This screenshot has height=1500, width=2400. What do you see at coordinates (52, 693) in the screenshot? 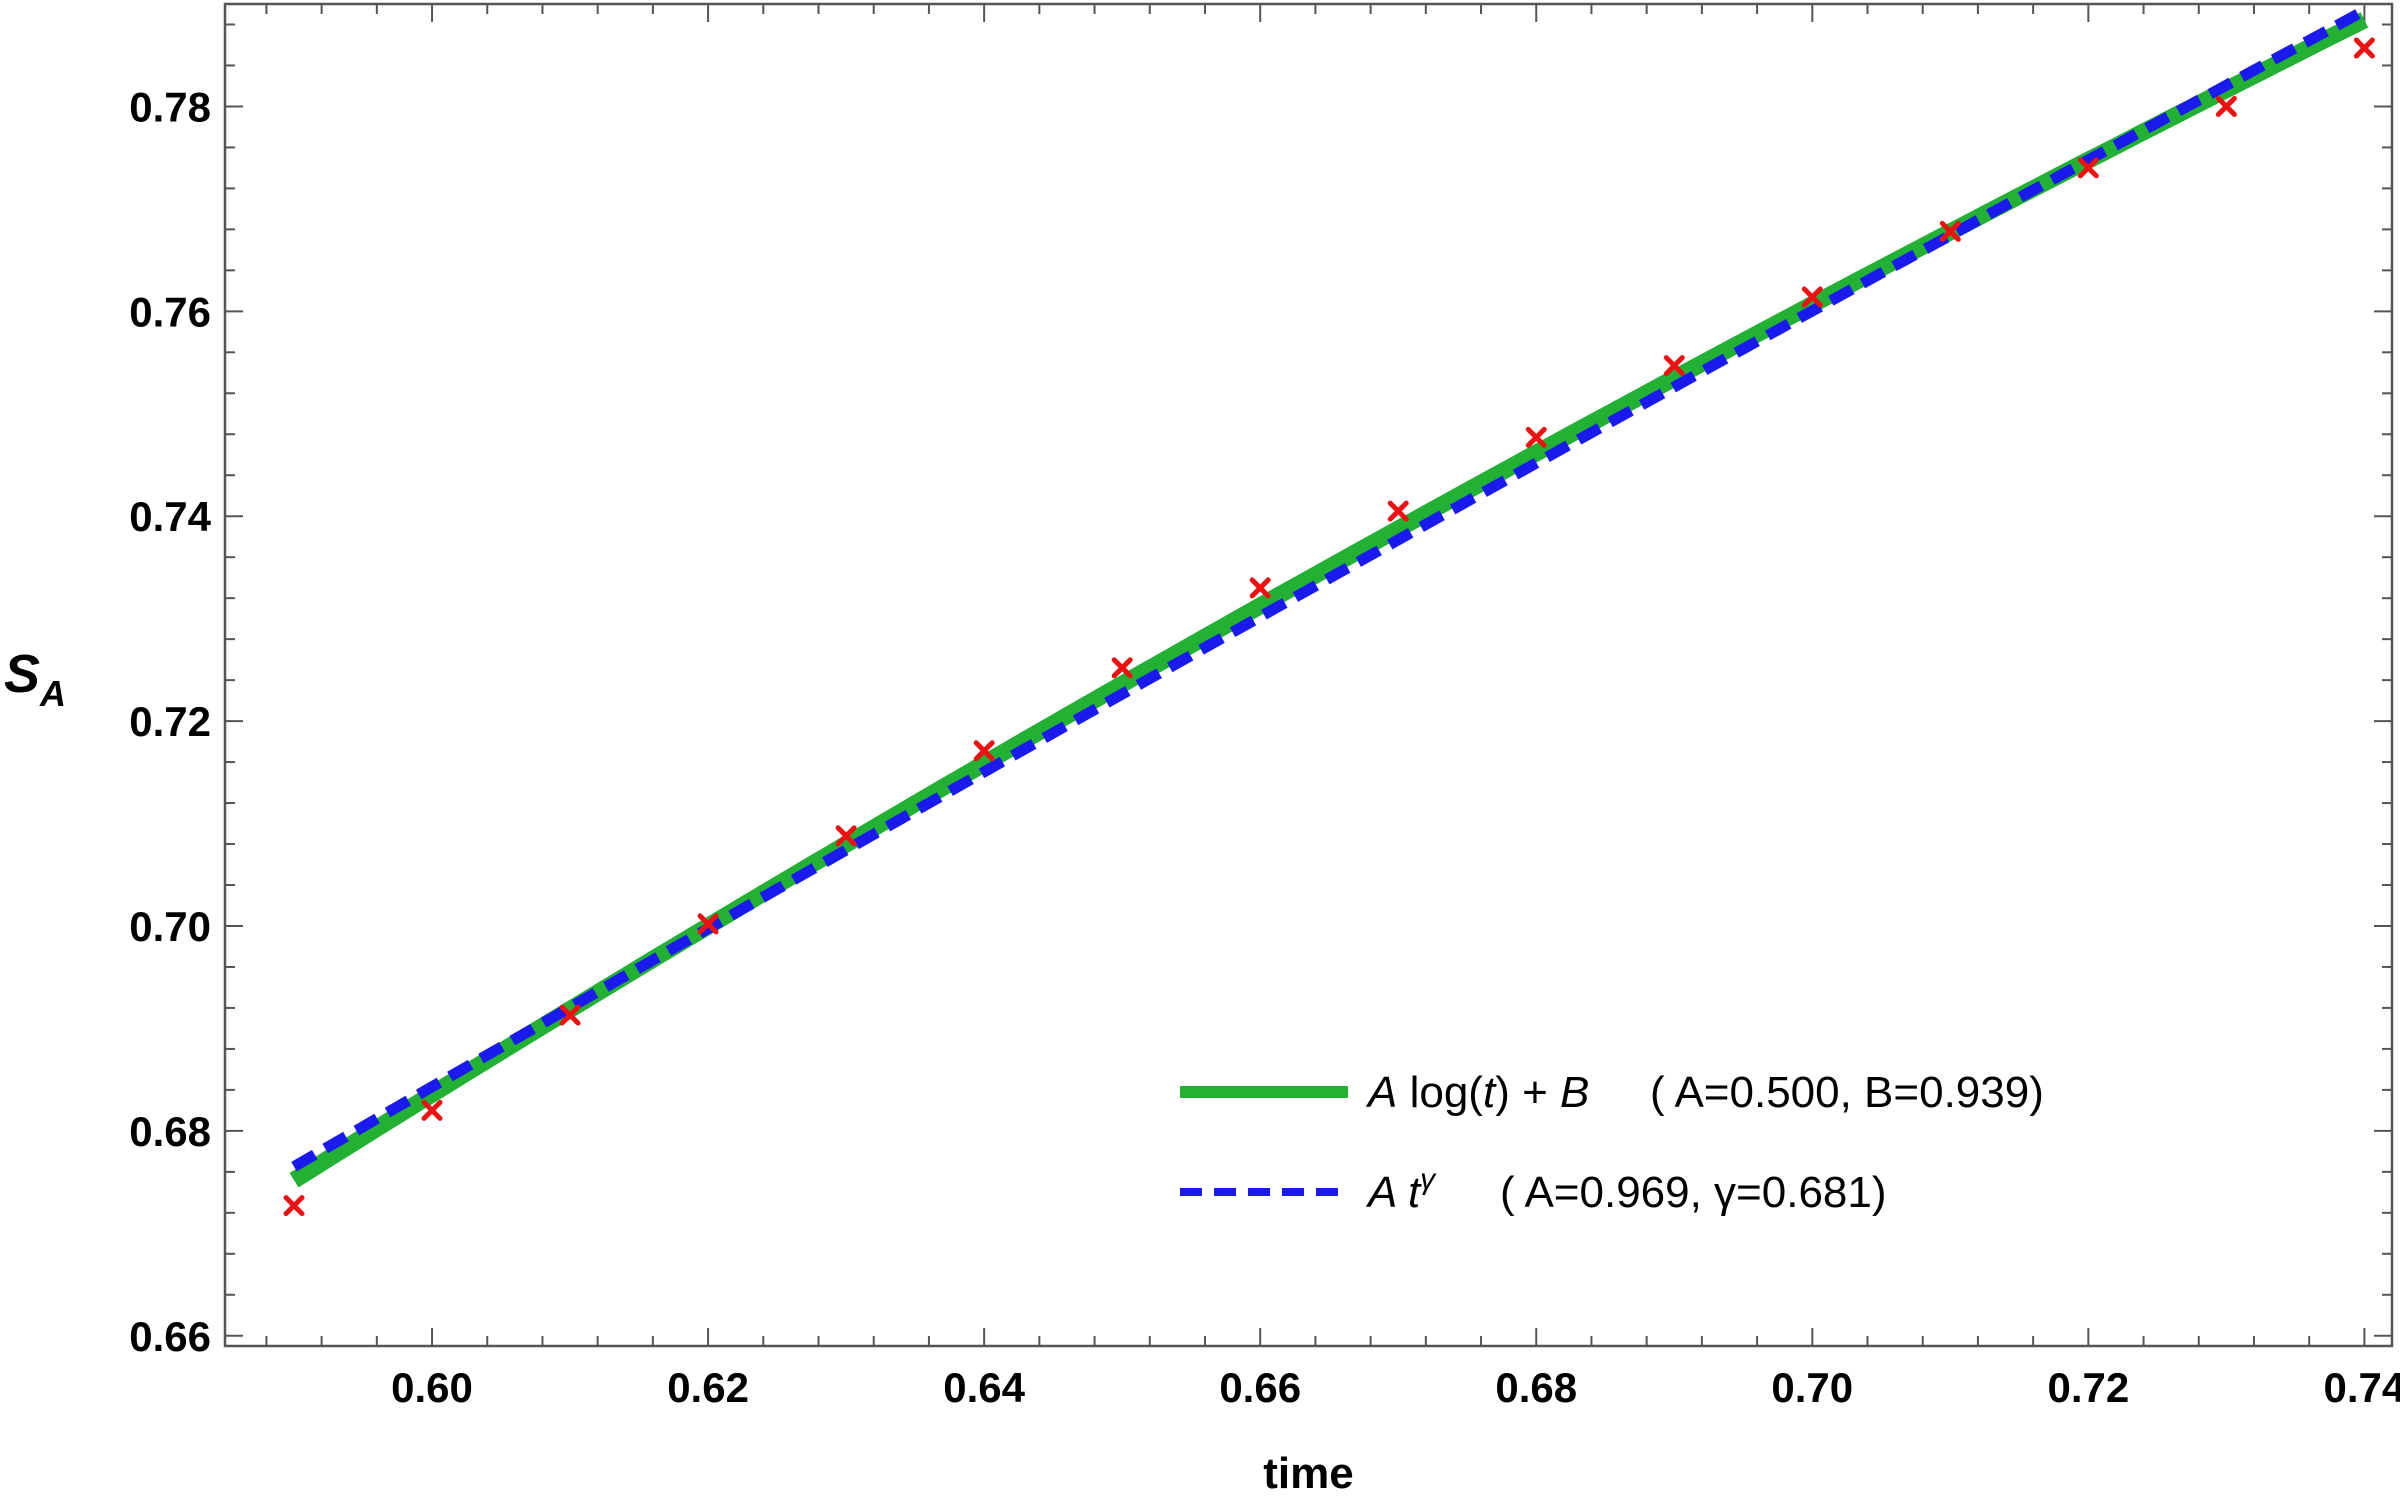
I see `y-axis-title-sub: A` at bounding box center [52, 693].